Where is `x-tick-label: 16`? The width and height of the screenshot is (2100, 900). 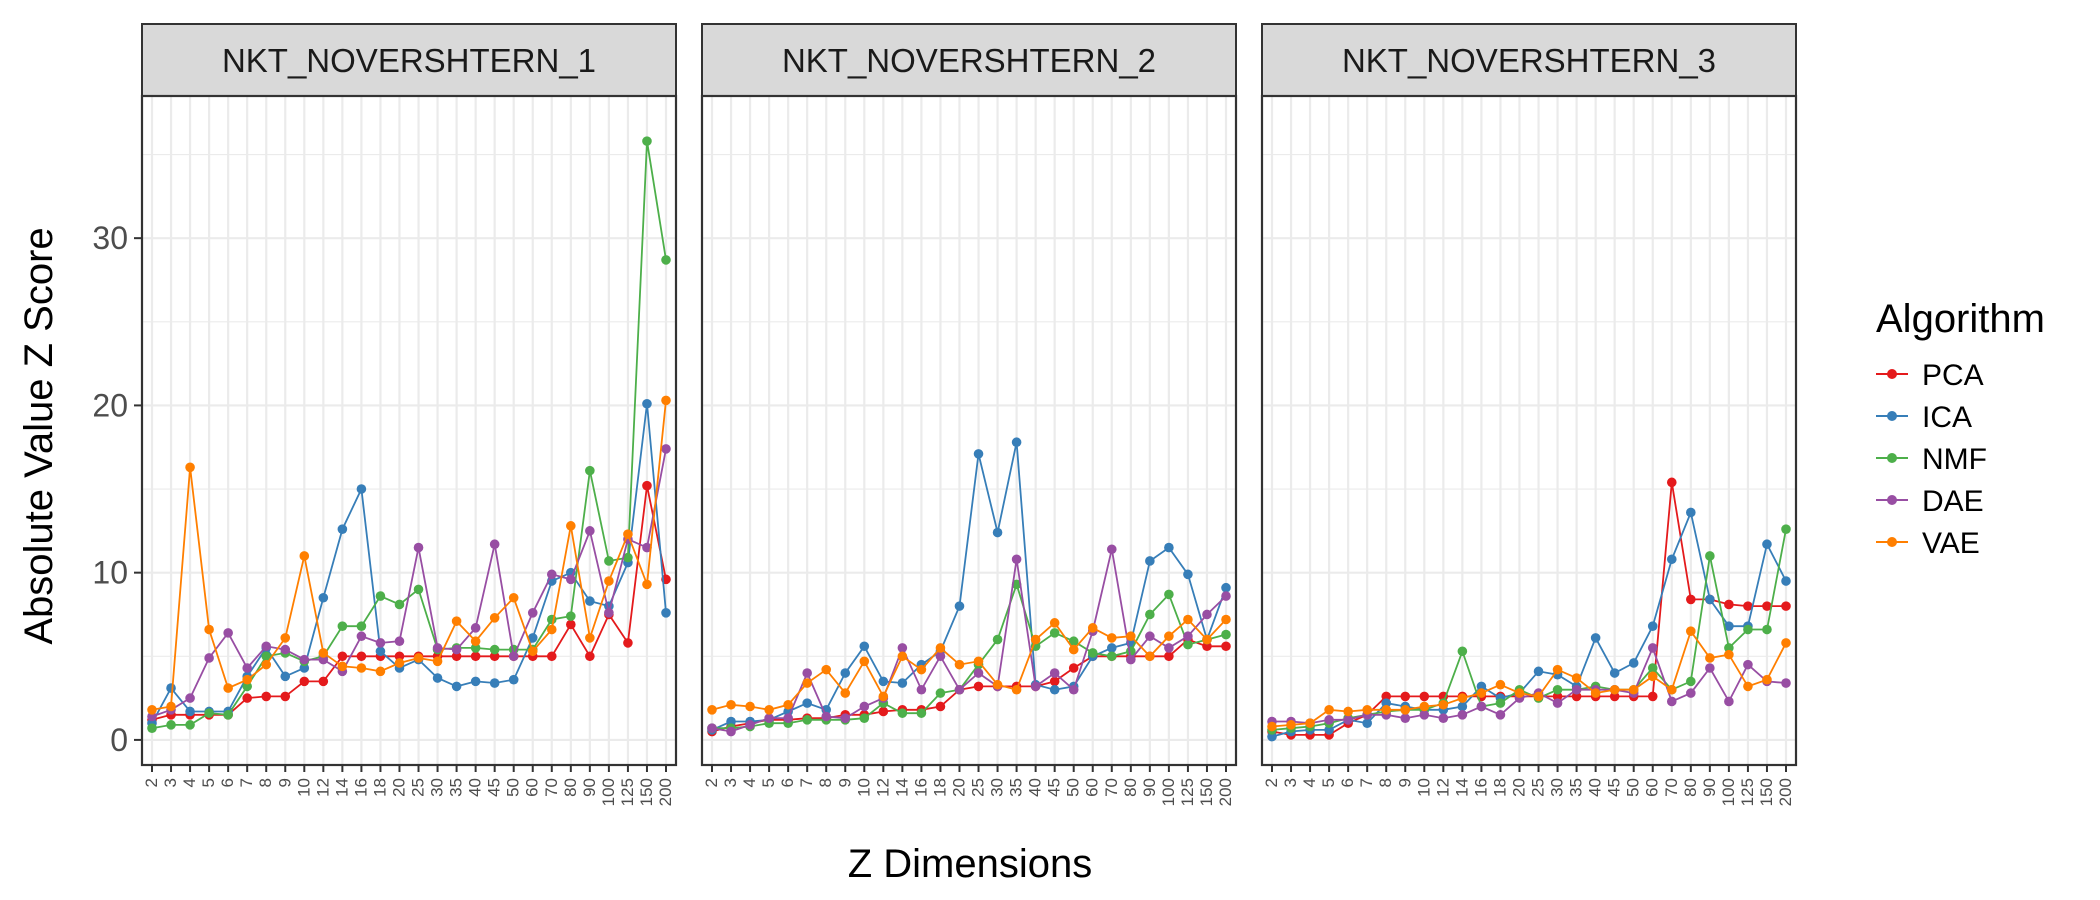
x-tick-label: 16 is located at coordinates (1480, 787).